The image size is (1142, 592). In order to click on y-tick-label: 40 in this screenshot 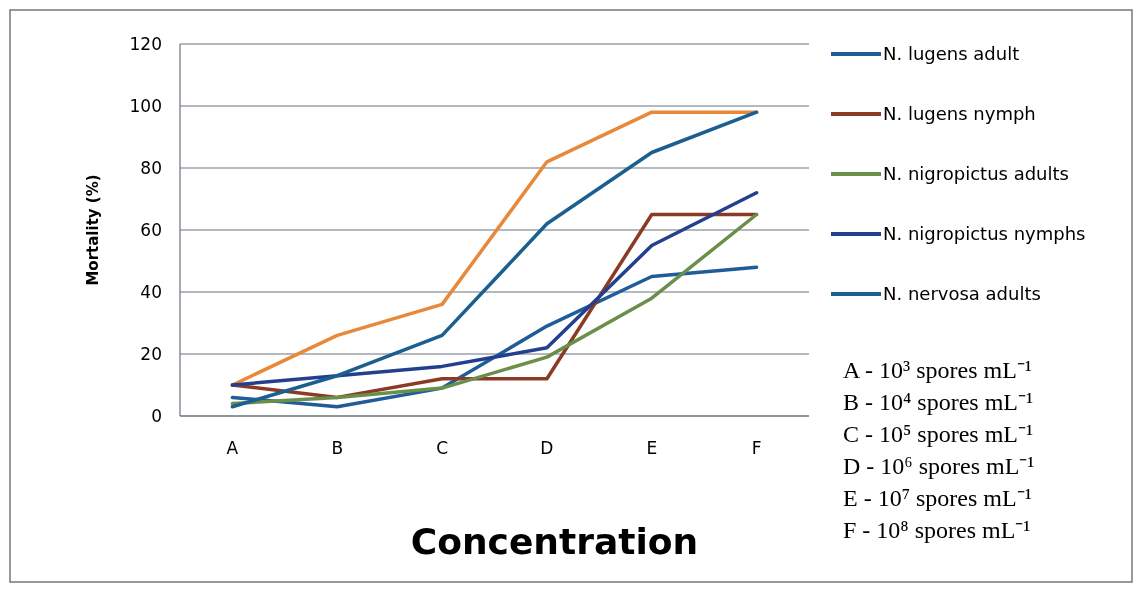, I will do `click(151, 291)`.